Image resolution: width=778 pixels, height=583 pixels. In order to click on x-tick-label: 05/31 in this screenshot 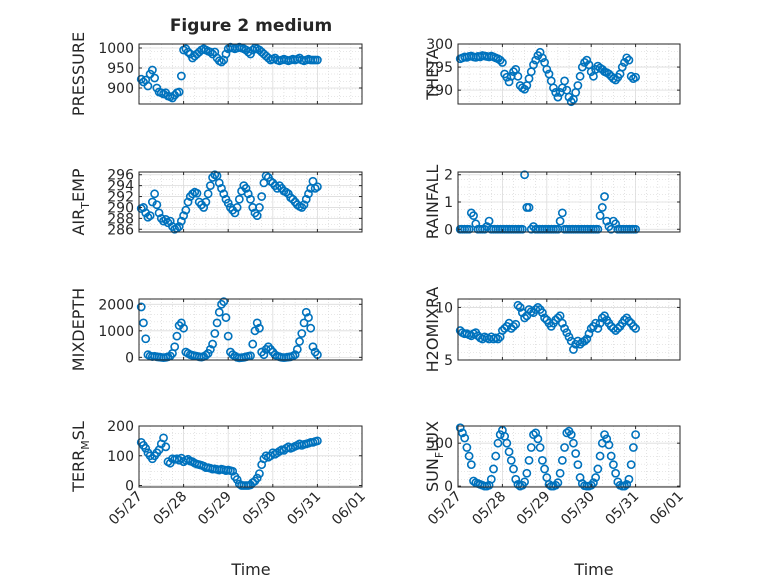, I will do `click(304, 509)`.